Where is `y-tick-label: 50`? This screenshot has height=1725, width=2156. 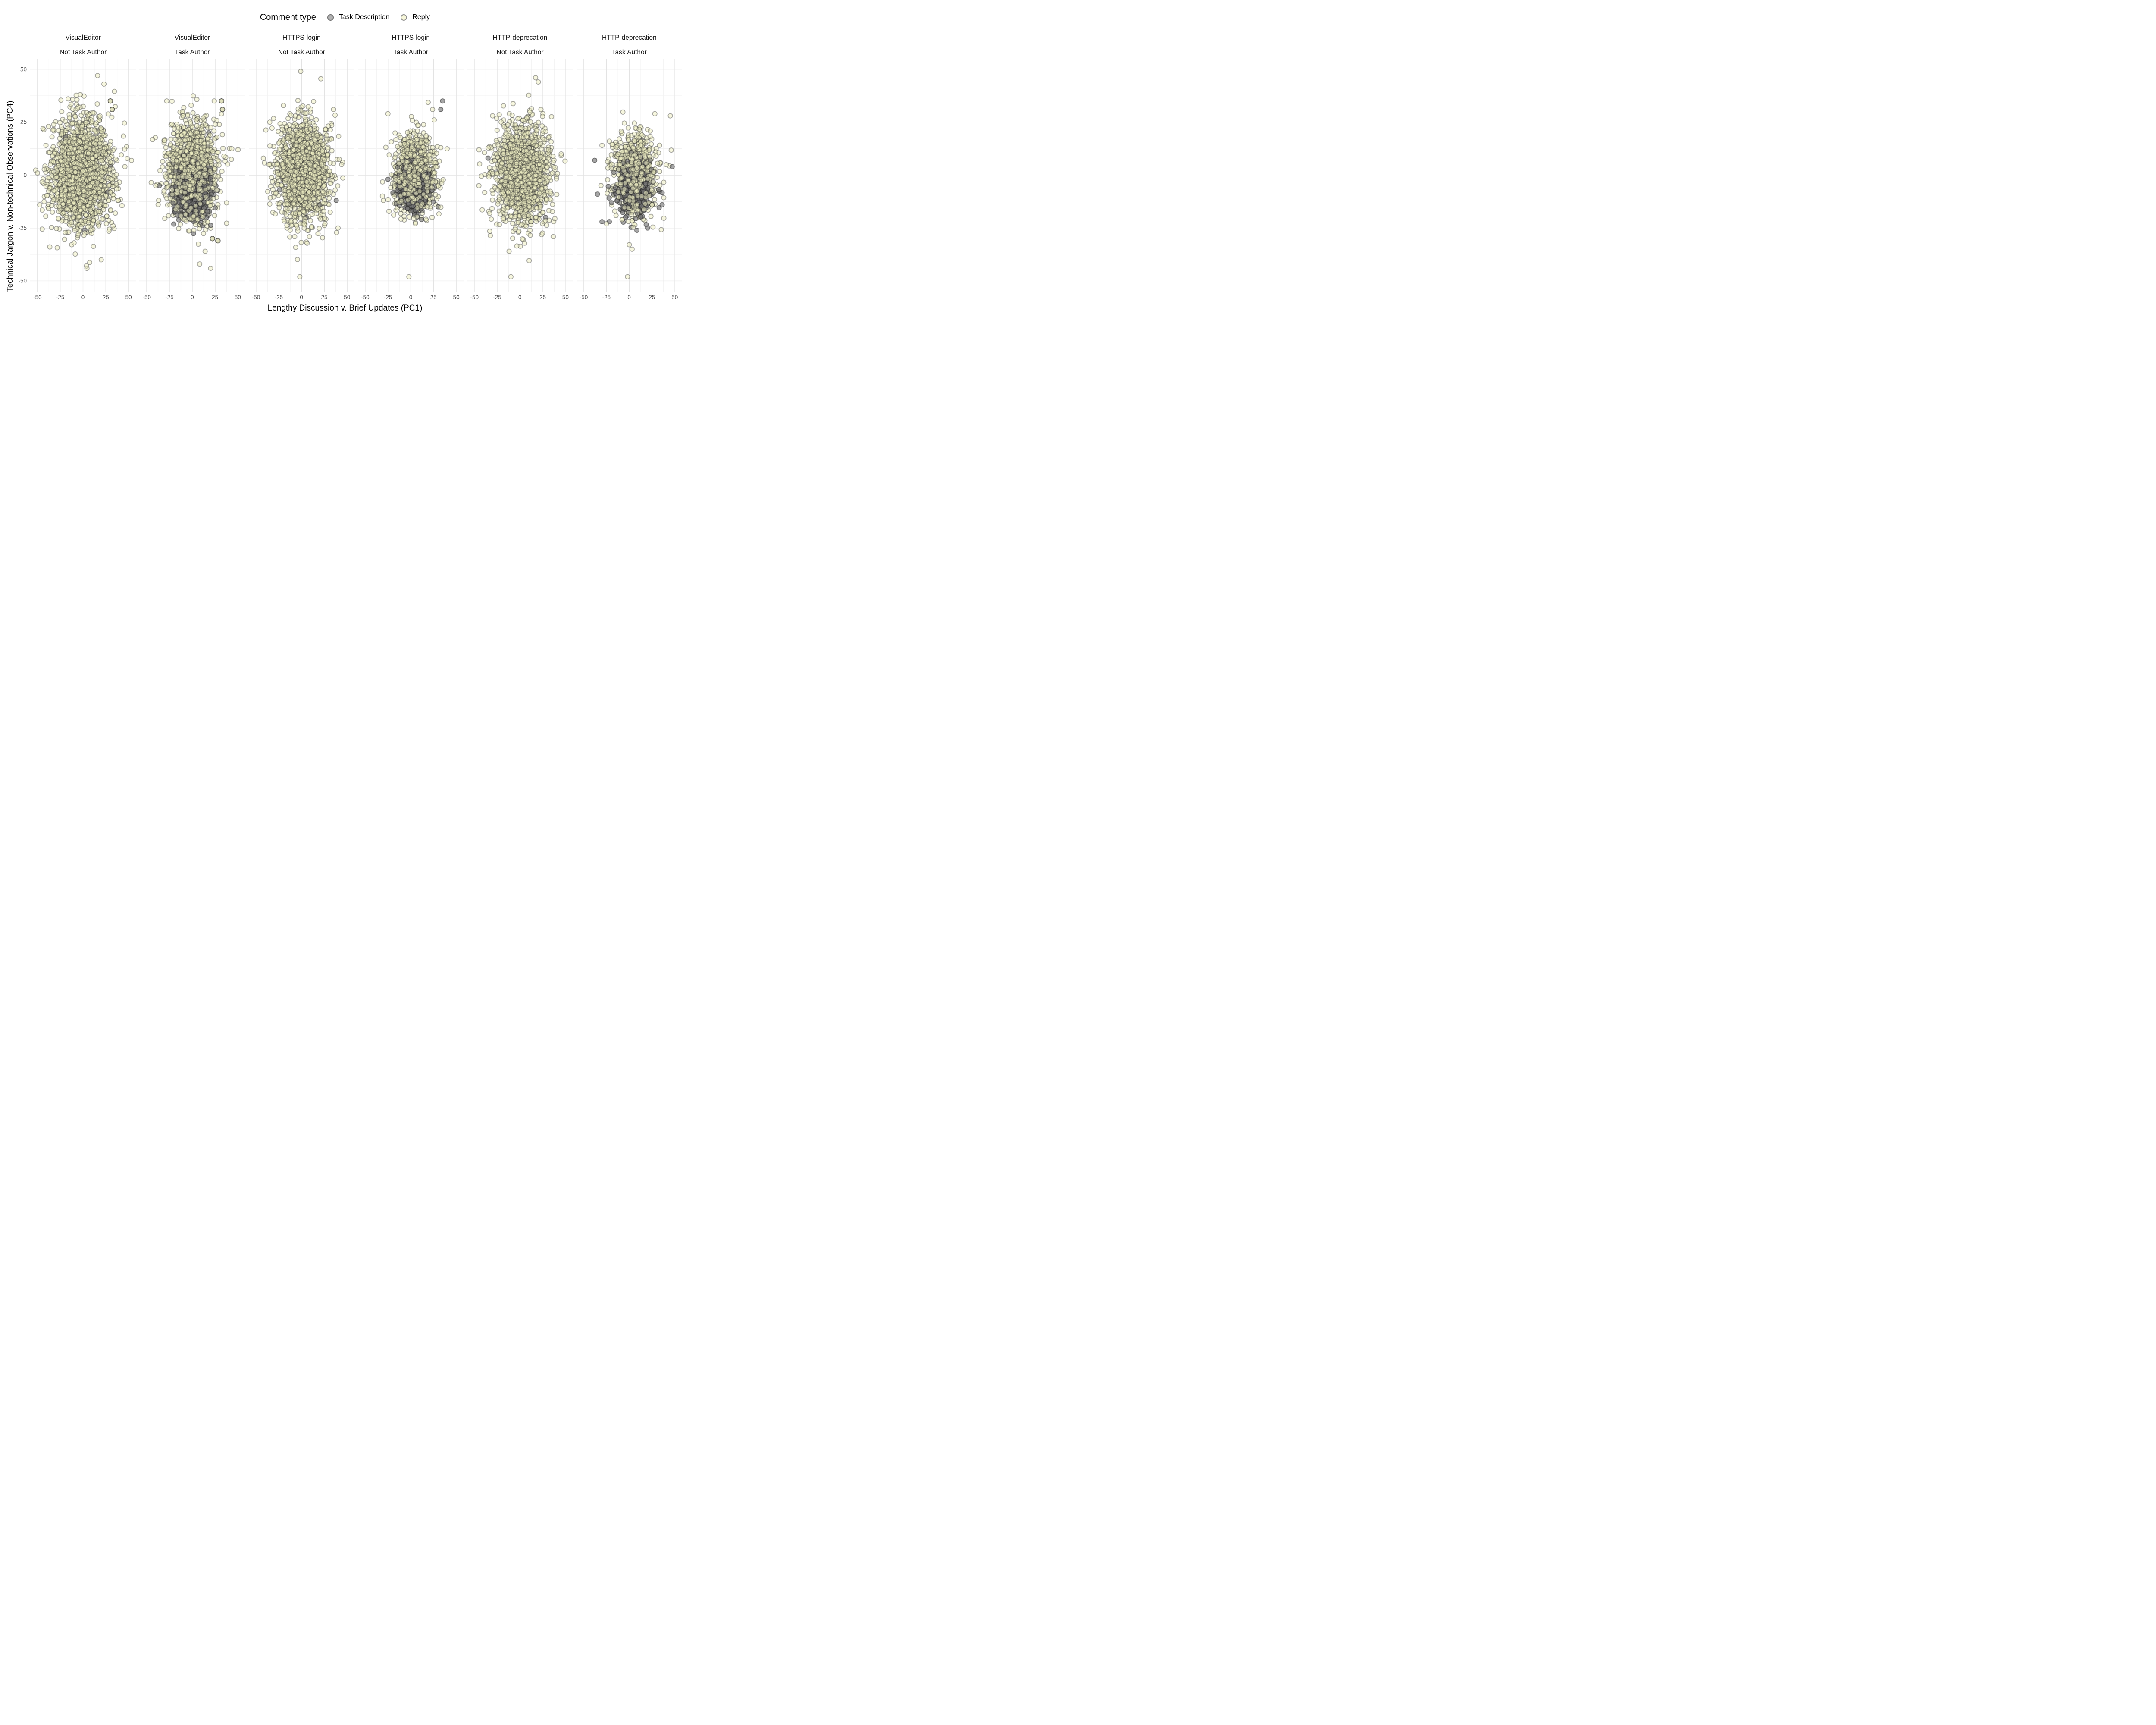 y-tick-label: 50 is located at coordinates (23, 70).